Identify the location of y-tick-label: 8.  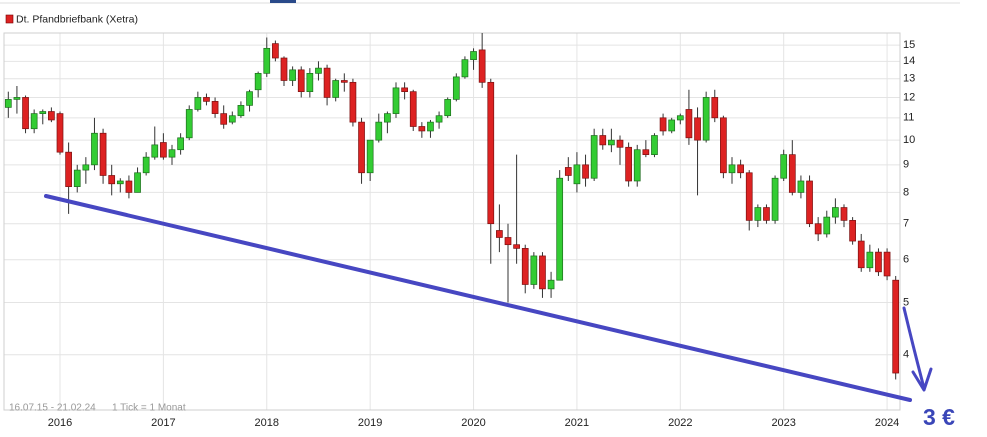
(906, 192).